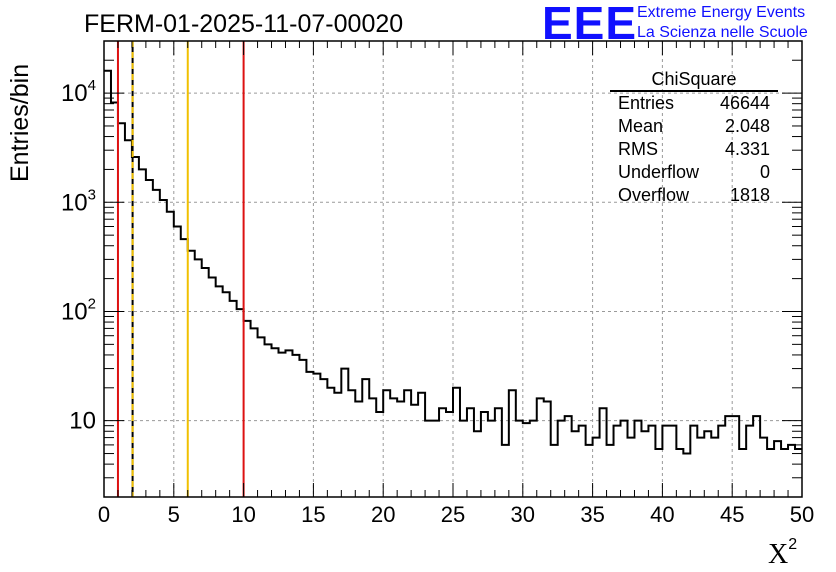 The image size is (836, 572). What do you see at coordinates (659, 172) in the screenshot?
I see `stats-label: Underflow` at bounding box center [659, 172].